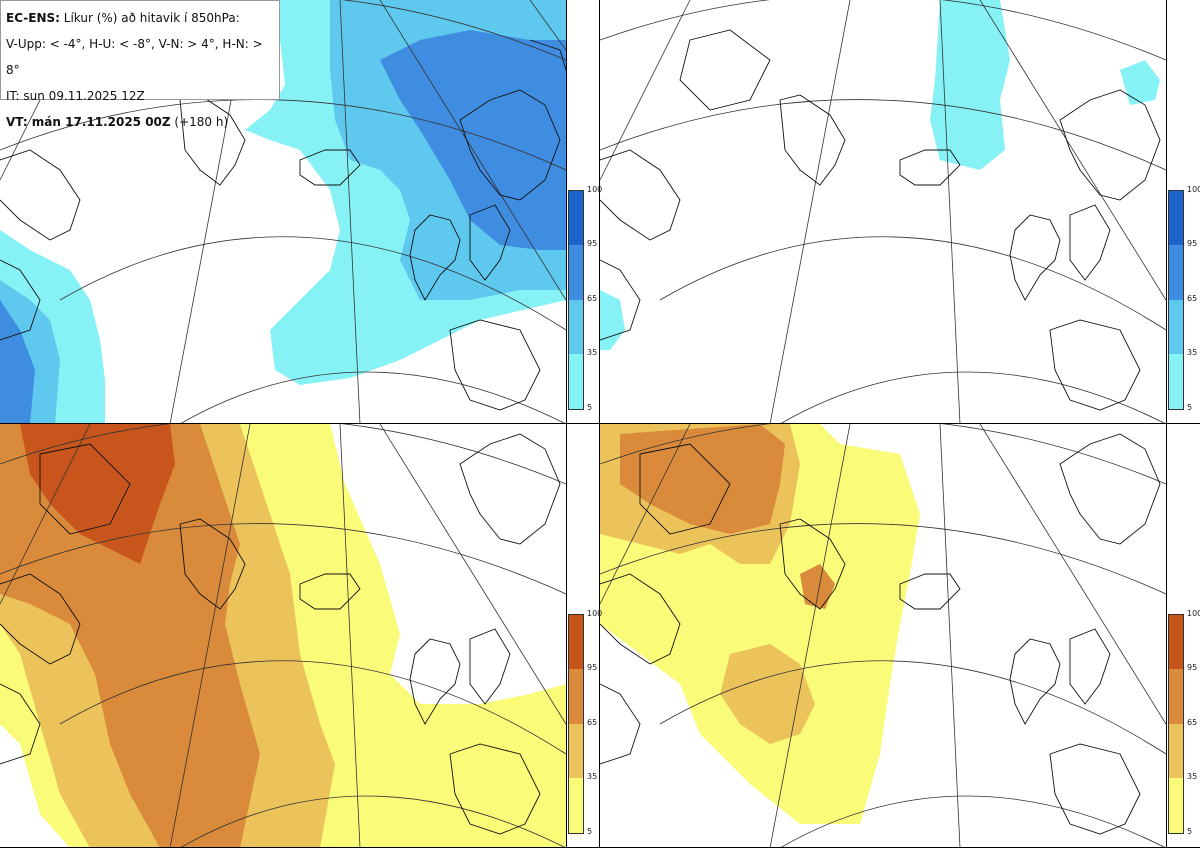 This screenshot has height=852, width=1200. I want to click on prob-35-65-center, so click(767, 694).